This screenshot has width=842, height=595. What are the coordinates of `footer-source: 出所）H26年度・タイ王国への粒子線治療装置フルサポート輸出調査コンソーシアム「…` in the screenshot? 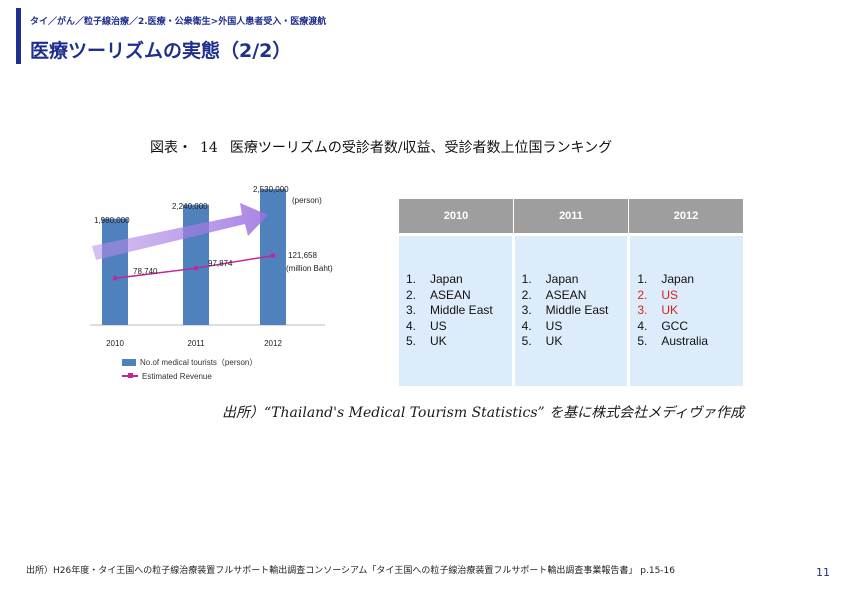 It's located at (351, 571).